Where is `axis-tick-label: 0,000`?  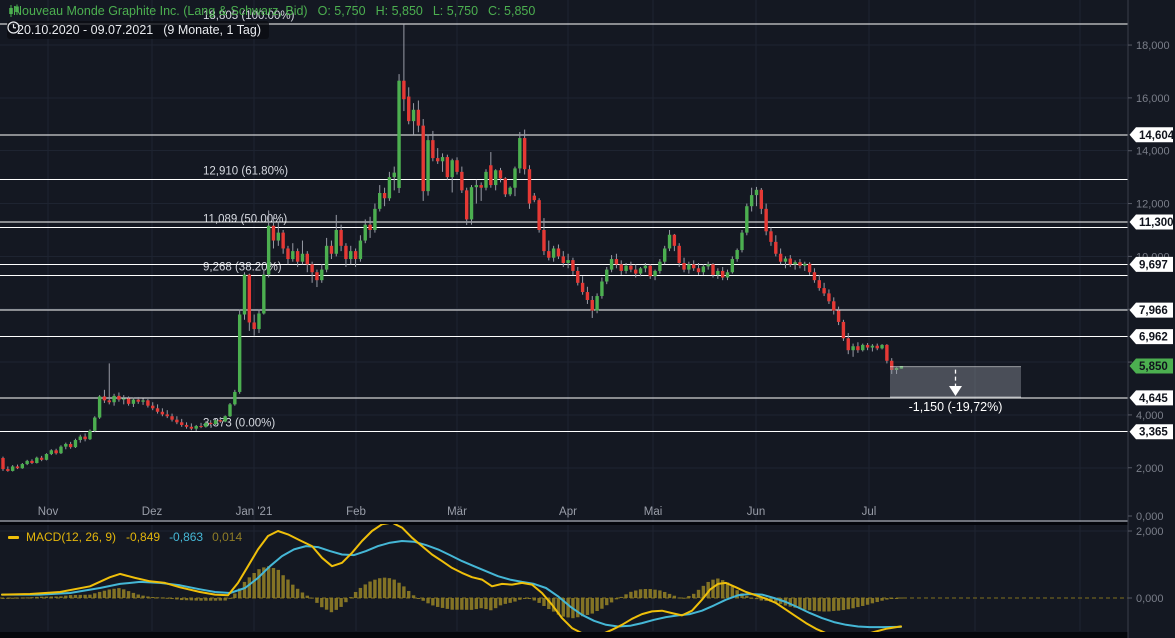 axis-tick-label: 0,000 is located at coordinates (1150, 517).